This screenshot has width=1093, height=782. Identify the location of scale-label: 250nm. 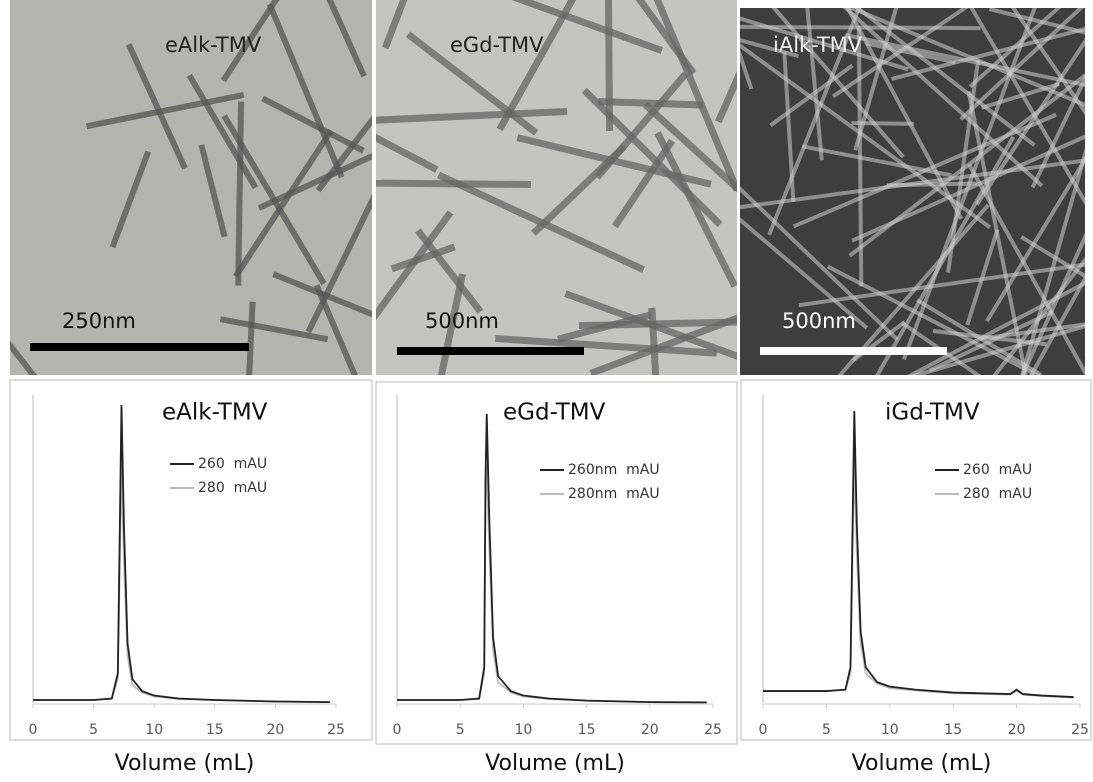
(99, 321).